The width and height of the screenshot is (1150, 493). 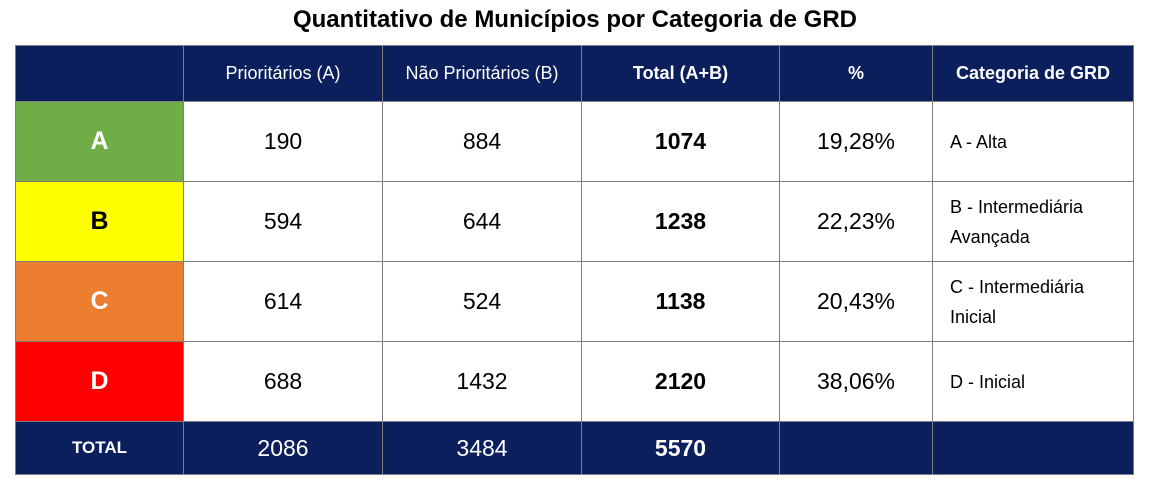 What do you see at coordinates (482, 448) in the screenshot?
I see `total-nao-prioritarios: 3484` at bounding box center [482, 448].